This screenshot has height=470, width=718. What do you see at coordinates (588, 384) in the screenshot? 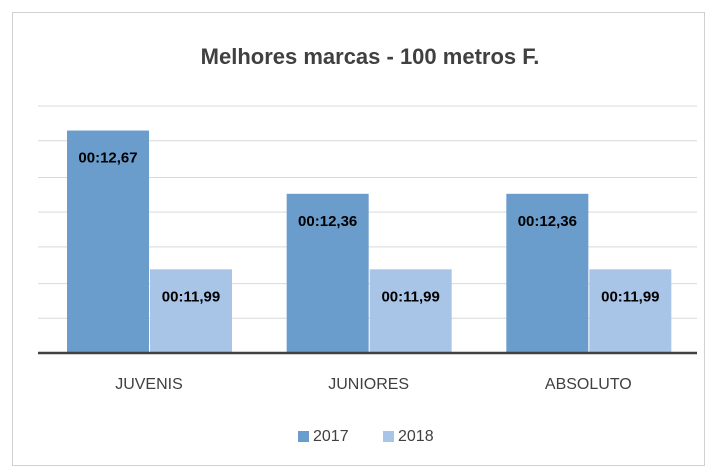
I see `x-tick-label: ABSOLUTO` at bounding box center [588, 384].